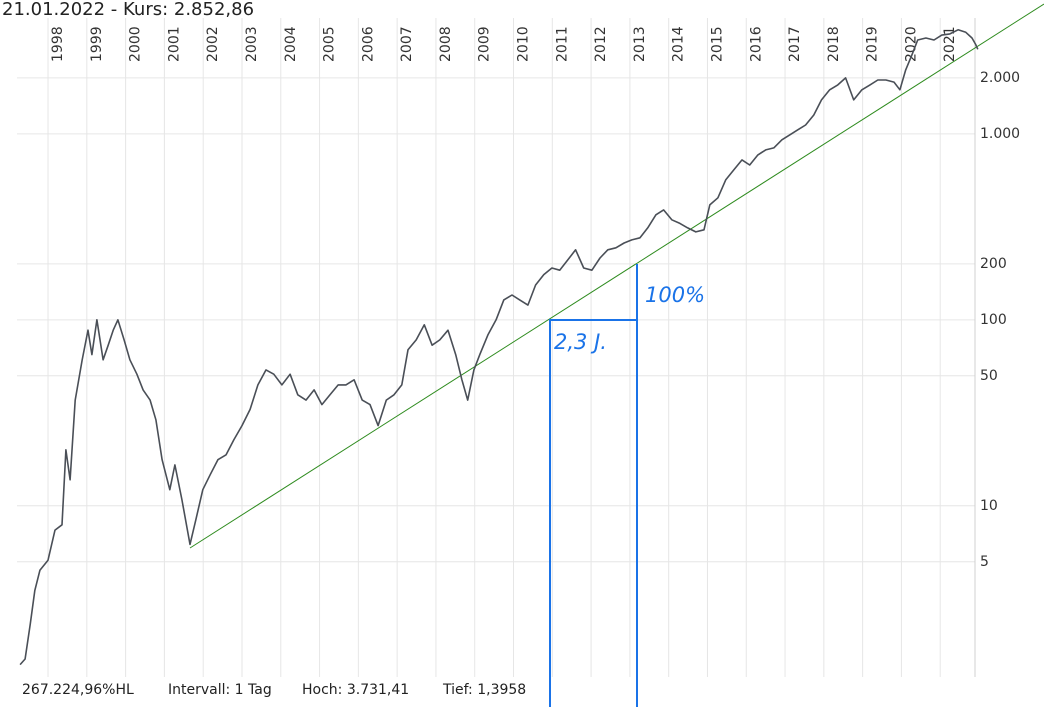 The height and width of the screenshot is (707, 1044). I want to click on x-tick-label: 2004, so click(291, 44).